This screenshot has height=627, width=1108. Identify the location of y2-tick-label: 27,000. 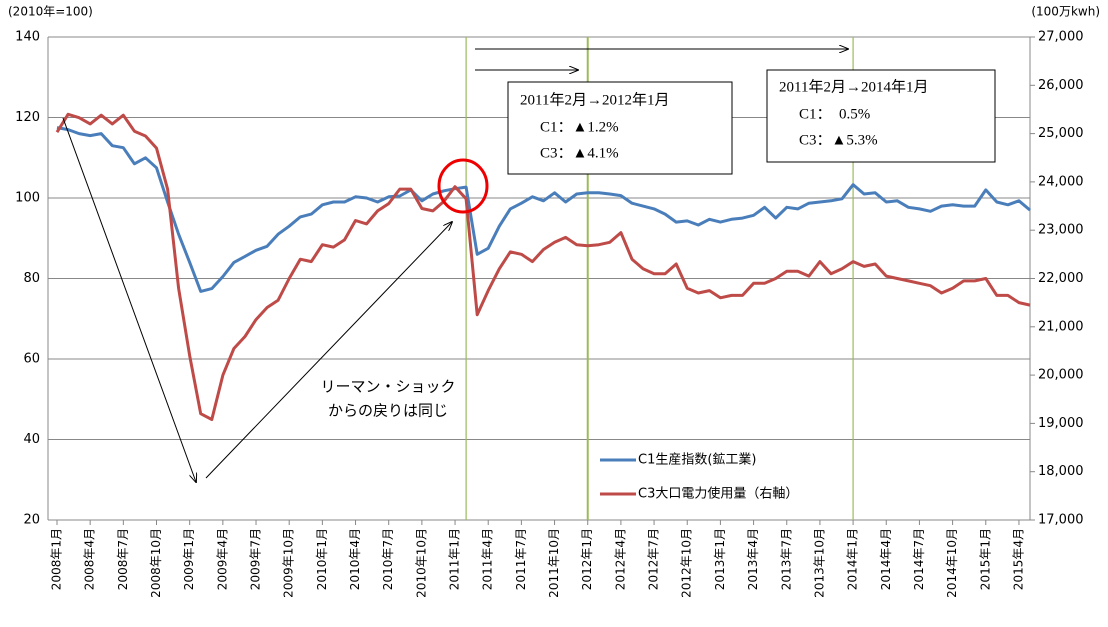
(1061, 37).